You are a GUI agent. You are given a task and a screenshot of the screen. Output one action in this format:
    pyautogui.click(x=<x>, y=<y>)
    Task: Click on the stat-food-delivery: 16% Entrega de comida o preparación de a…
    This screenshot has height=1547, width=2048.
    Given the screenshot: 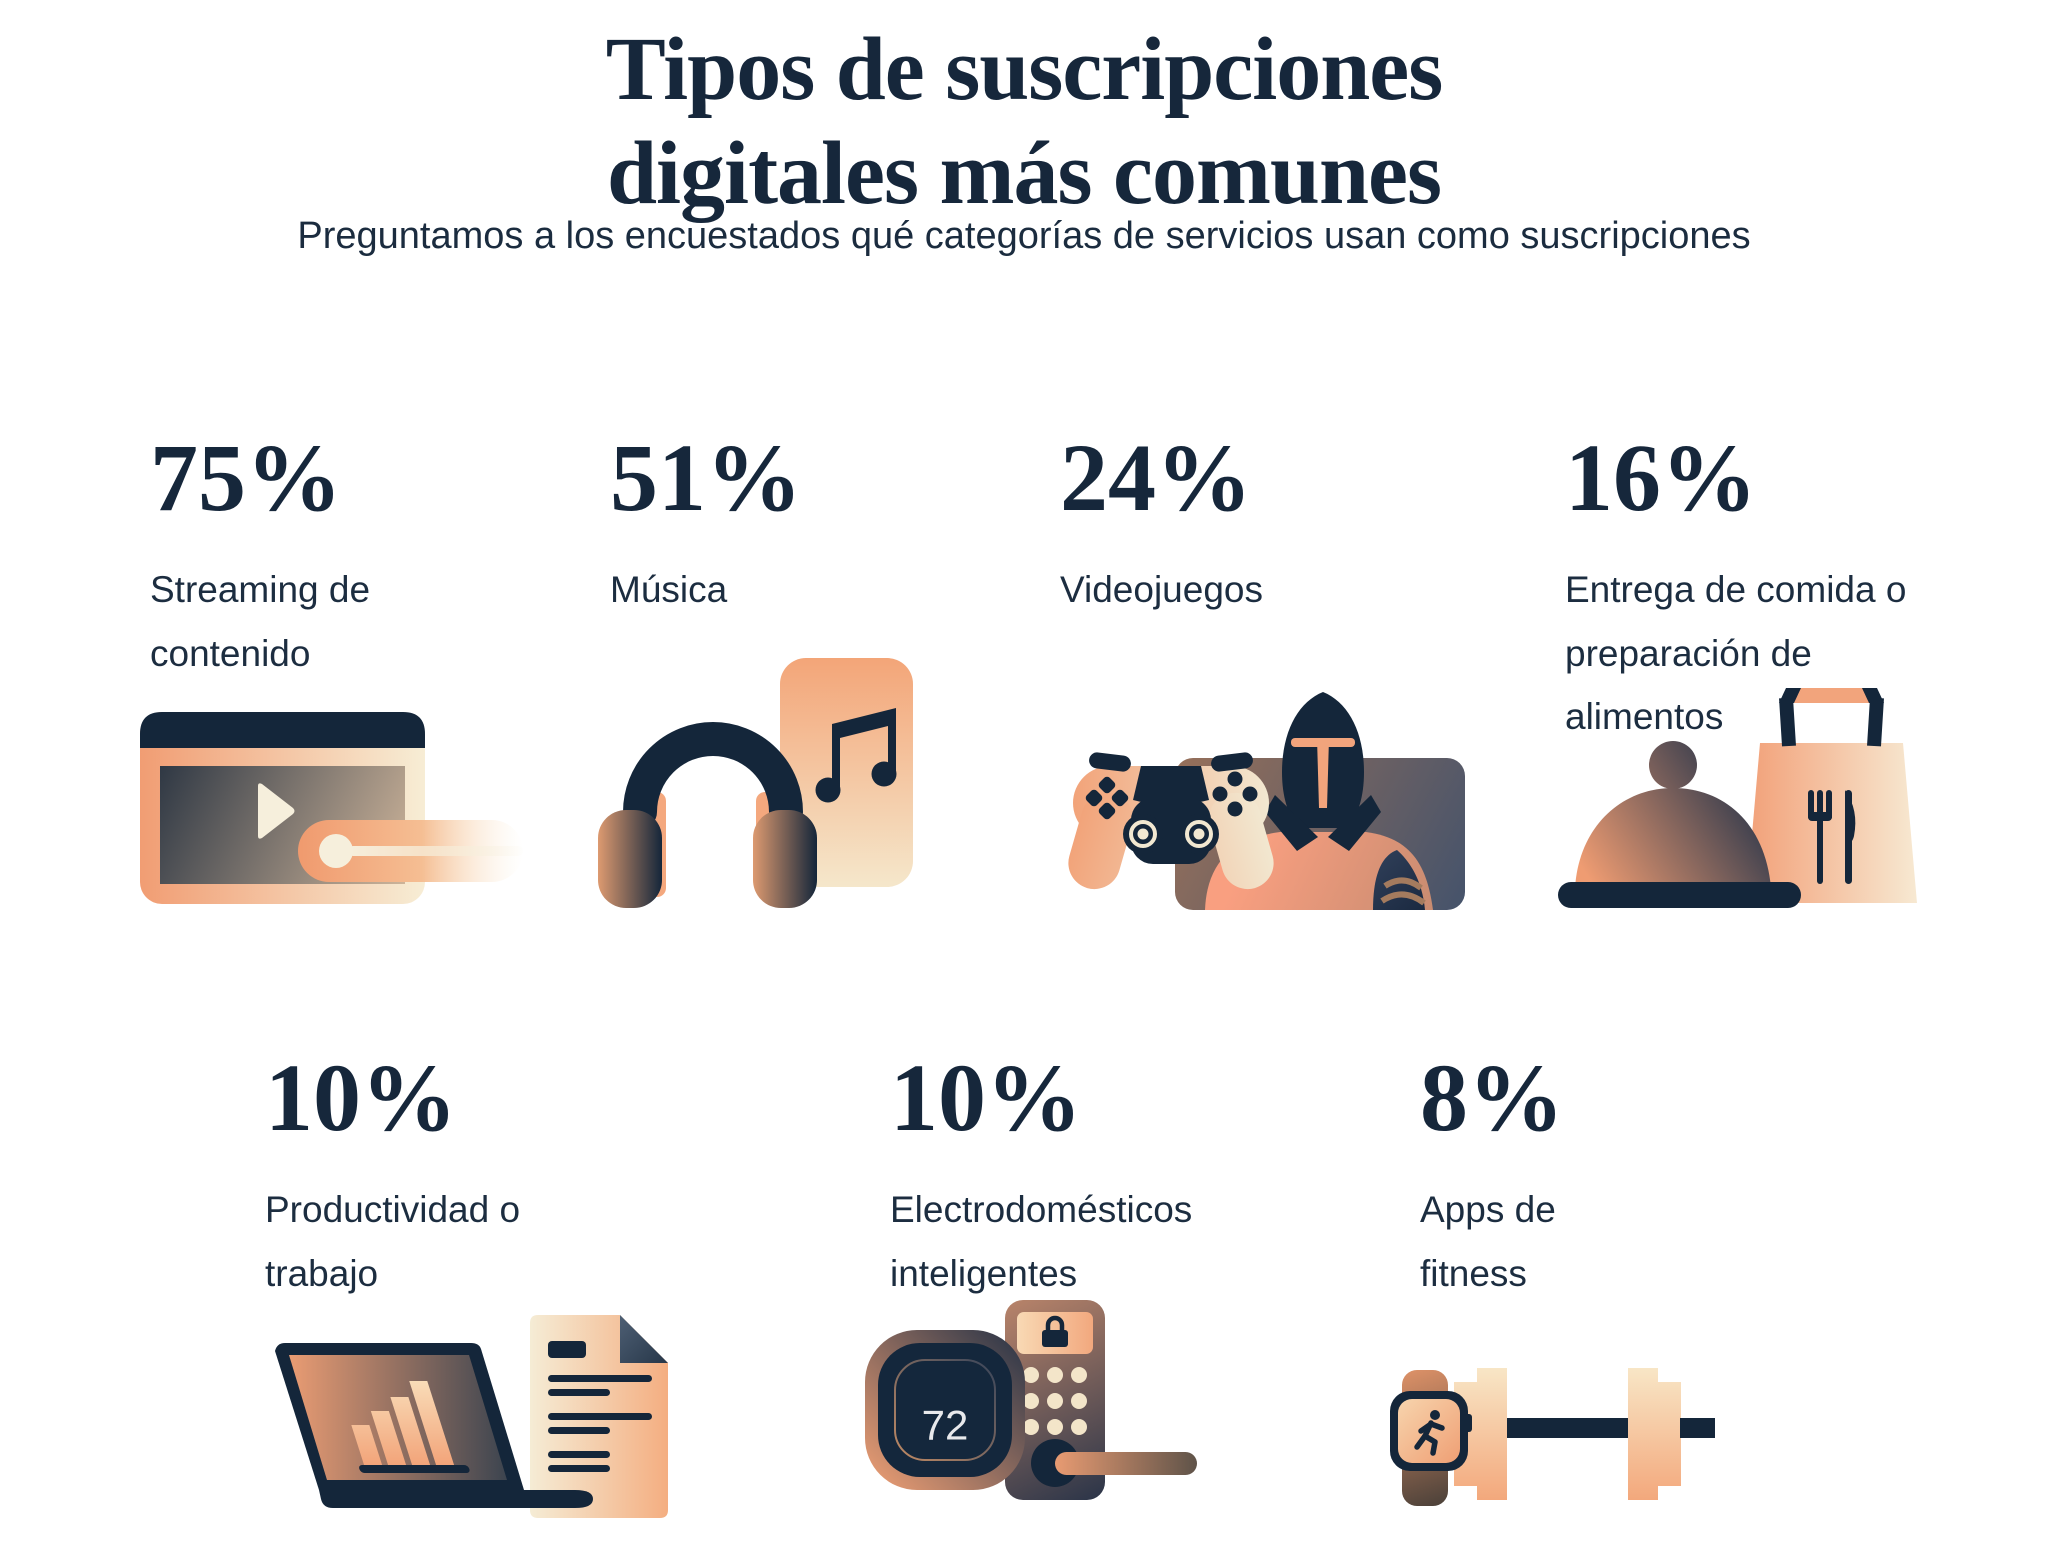 What is the action you would take?
    pyautogui.click(x=1786, y=666)
    